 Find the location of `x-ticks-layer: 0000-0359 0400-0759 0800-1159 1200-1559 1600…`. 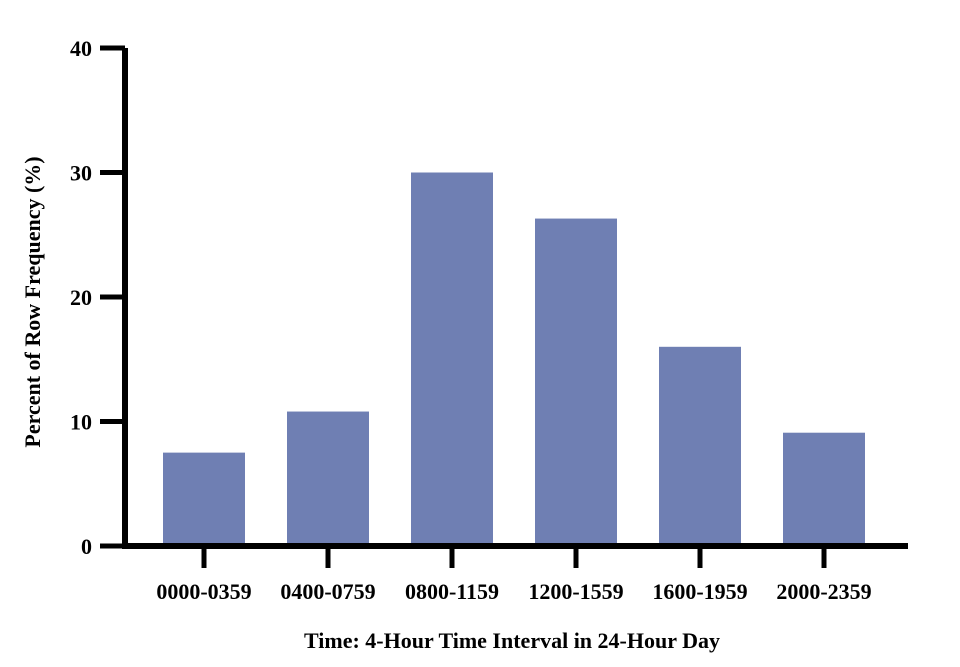

x-ticks-layer: 0000-0359 0400-0759 0800-1159 1200-1559 1600… is located at coordinates (514, 575).